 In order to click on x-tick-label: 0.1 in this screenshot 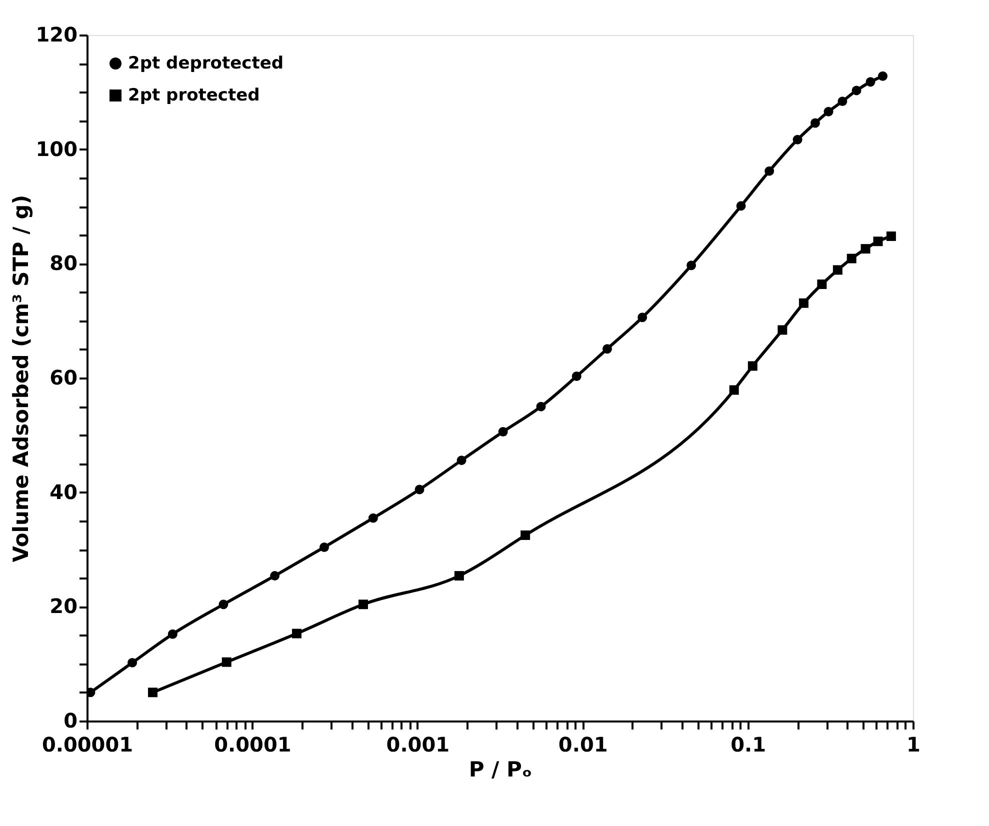, I will do `click(748, 744)`.